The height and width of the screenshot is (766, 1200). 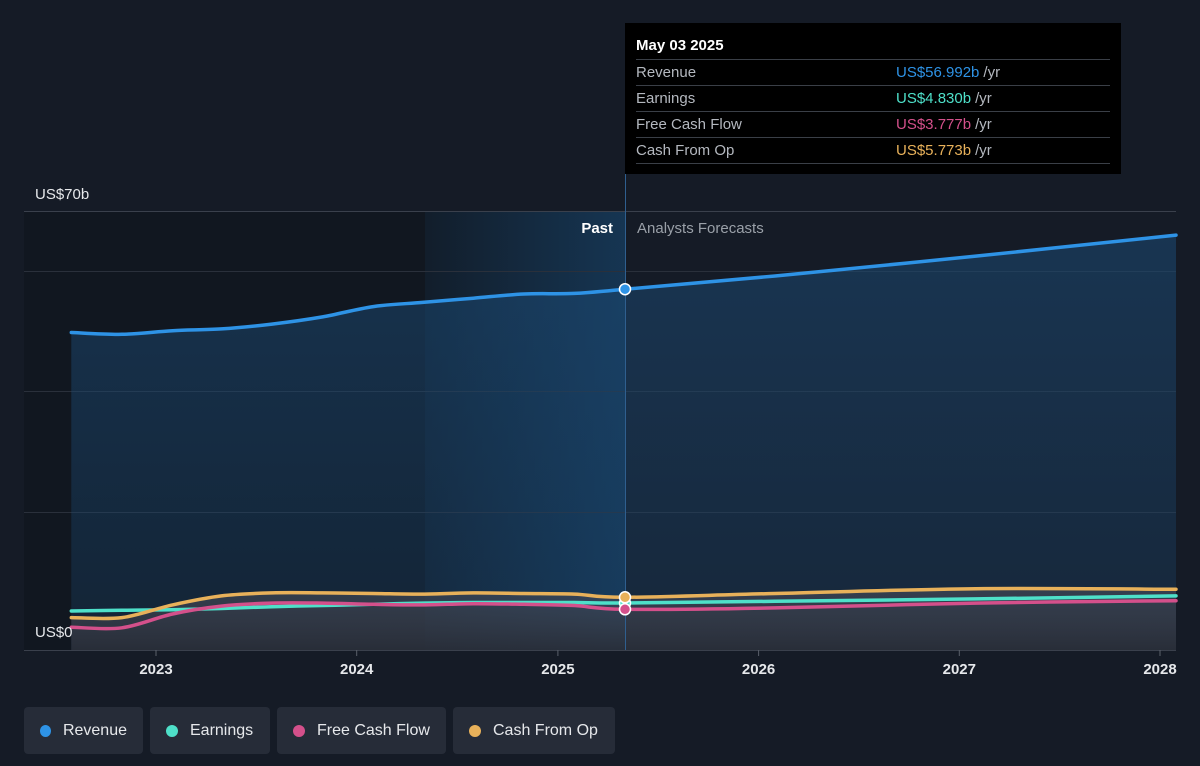 I want to click on y-axis-bottom-label: US$0, so click(x=54, y=632).